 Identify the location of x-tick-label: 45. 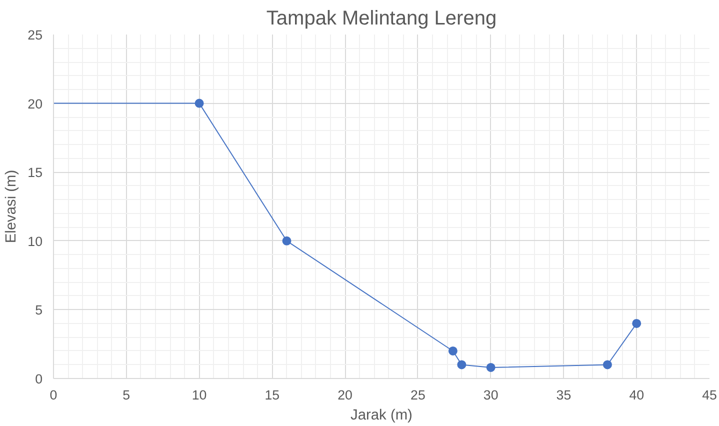
(709, 395).